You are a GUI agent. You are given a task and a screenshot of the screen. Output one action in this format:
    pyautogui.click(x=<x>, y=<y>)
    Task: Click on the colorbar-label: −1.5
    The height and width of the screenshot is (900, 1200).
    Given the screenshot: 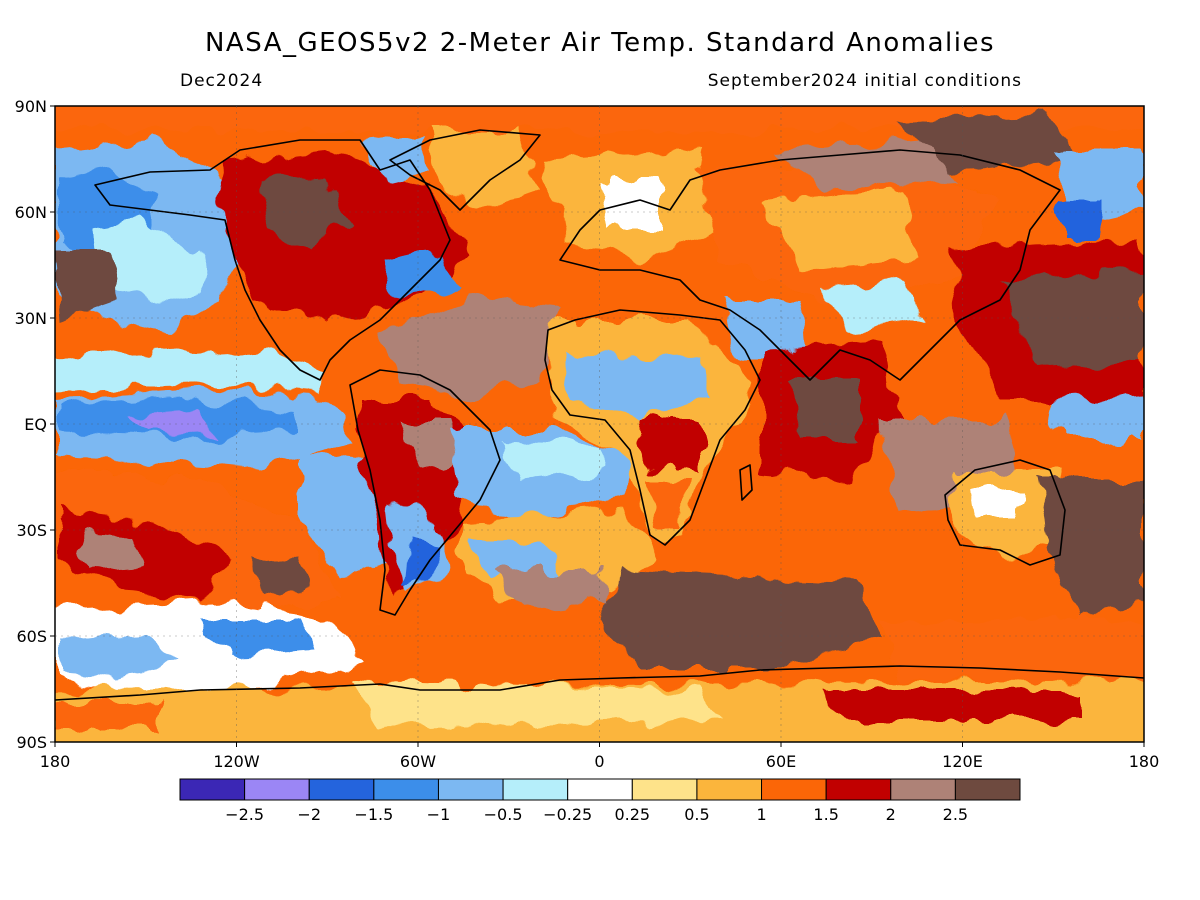 What is the action you would take?
    pyautogui.click(x=373, y=814)
    